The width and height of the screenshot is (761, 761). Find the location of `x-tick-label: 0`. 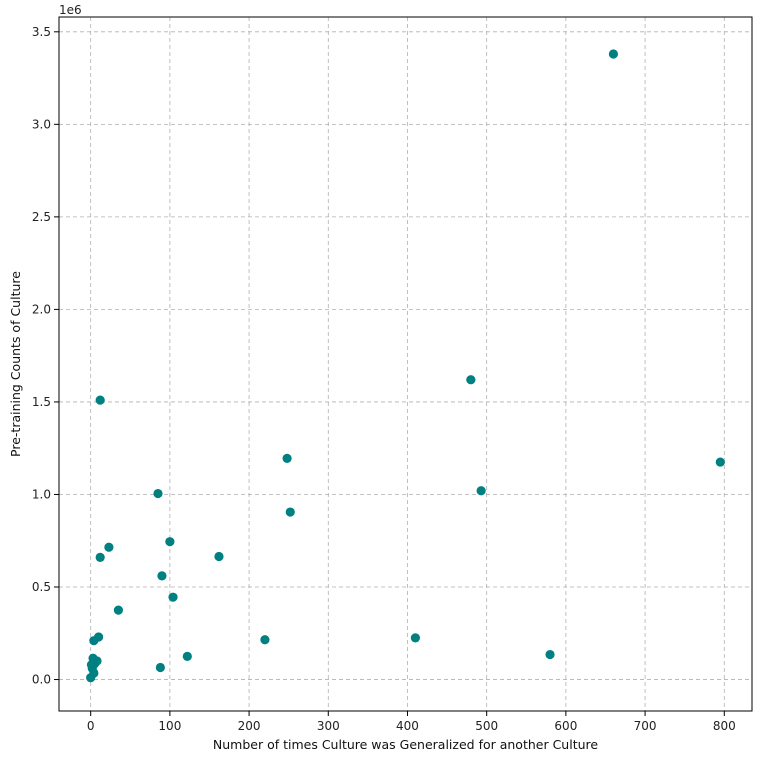

x-tick-label: 0 is located at coordinates (91, 726).